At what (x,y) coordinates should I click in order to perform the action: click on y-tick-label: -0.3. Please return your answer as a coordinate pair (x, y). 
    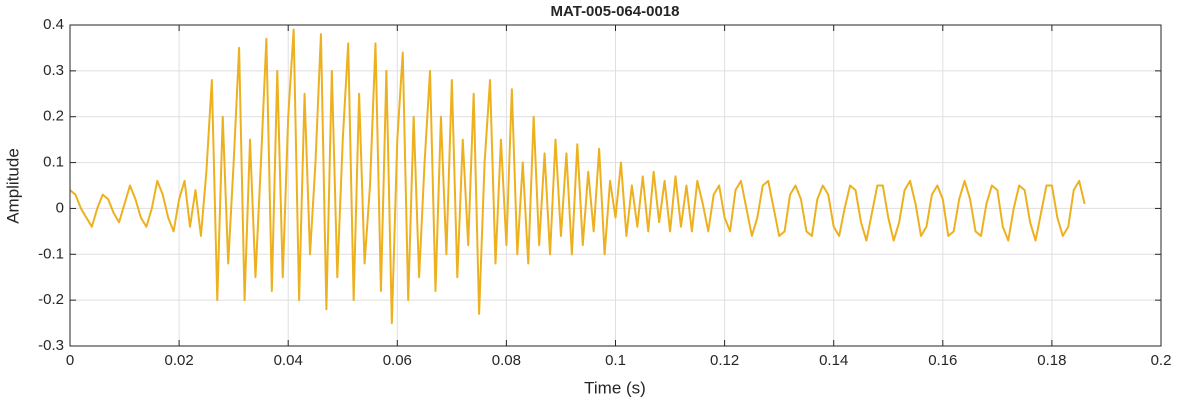
    Looking at the image, I should click on (51, 345).